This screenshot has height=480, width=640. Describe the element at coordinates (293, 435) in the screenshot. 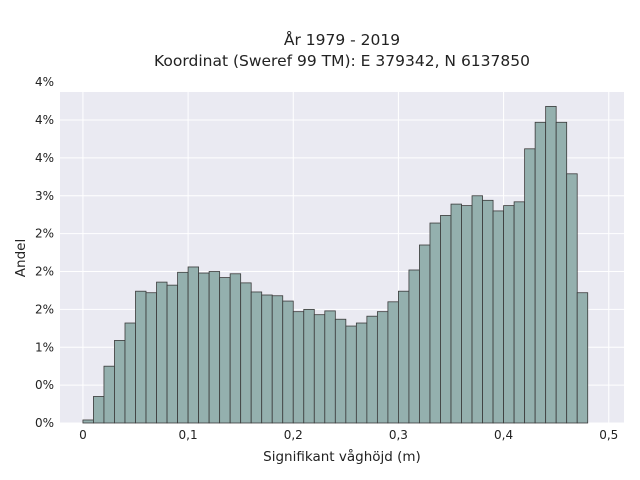

I see `x-tick-label: 0,2` at that location.